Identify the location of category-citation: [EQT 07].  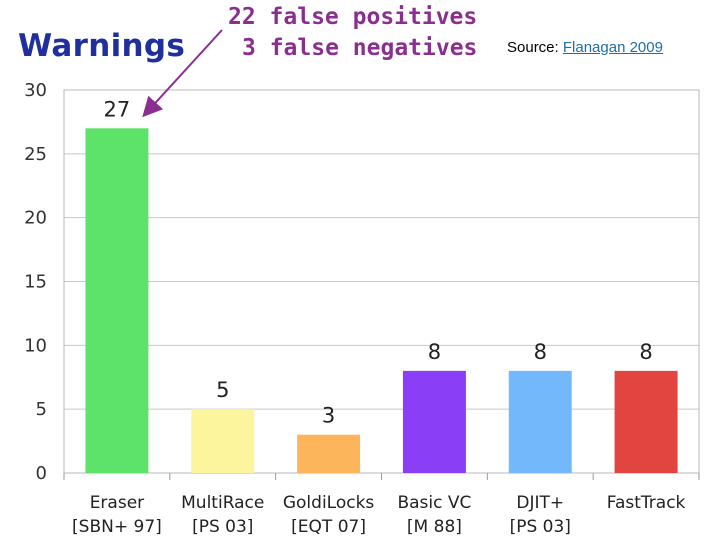
(328, 527).